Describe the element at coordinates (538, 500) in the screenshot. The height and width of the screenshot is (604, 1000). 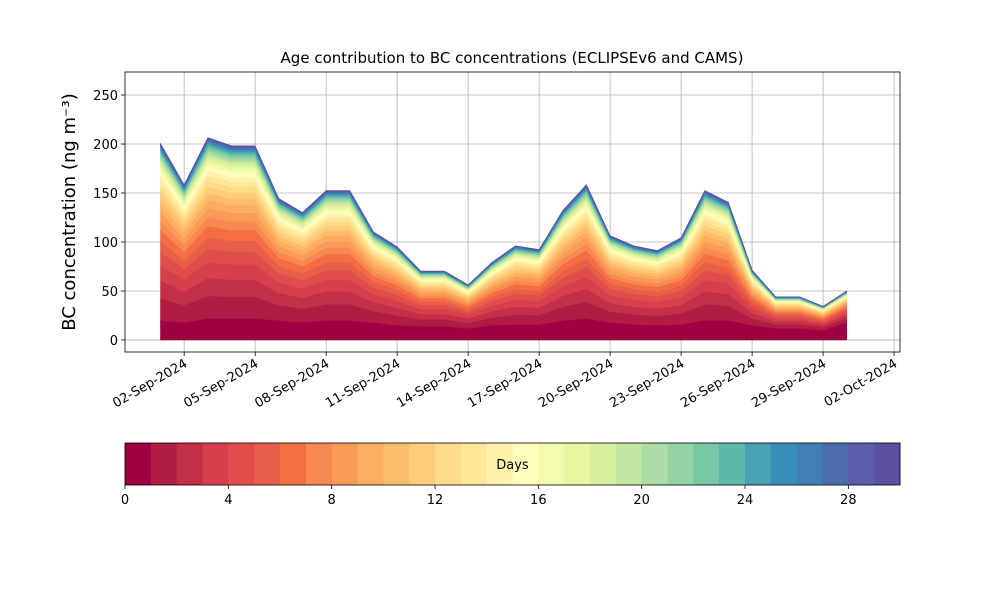
I see `colorbar-tick-label: 16` at that location.